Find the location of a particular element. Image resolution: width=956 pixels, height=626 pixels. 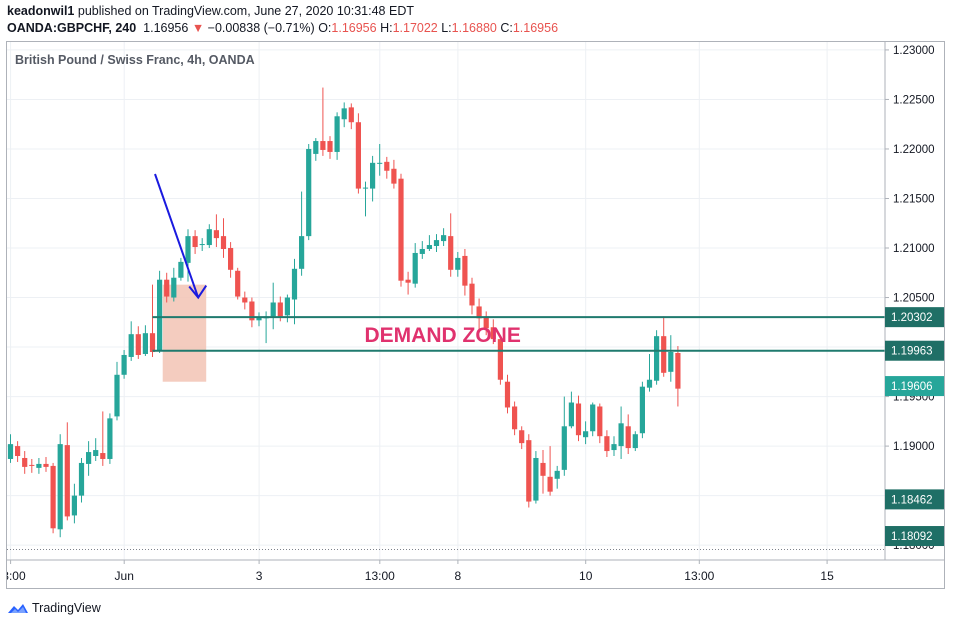

author-name: keadonwil1 is located at coordinates (41, 11).